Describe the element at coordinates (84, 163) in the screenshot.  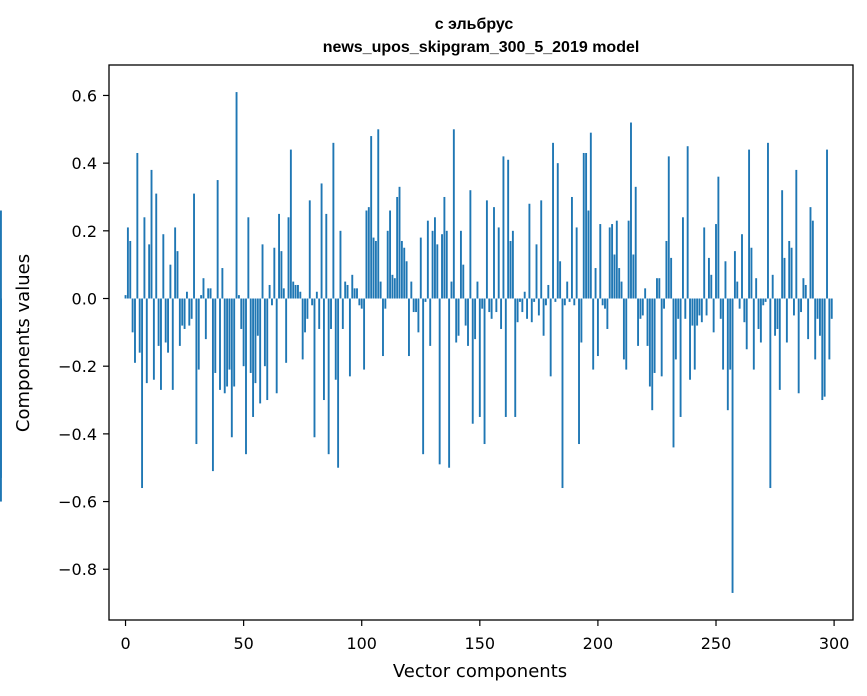
I see `y-tick-label: 0.4` at that location.